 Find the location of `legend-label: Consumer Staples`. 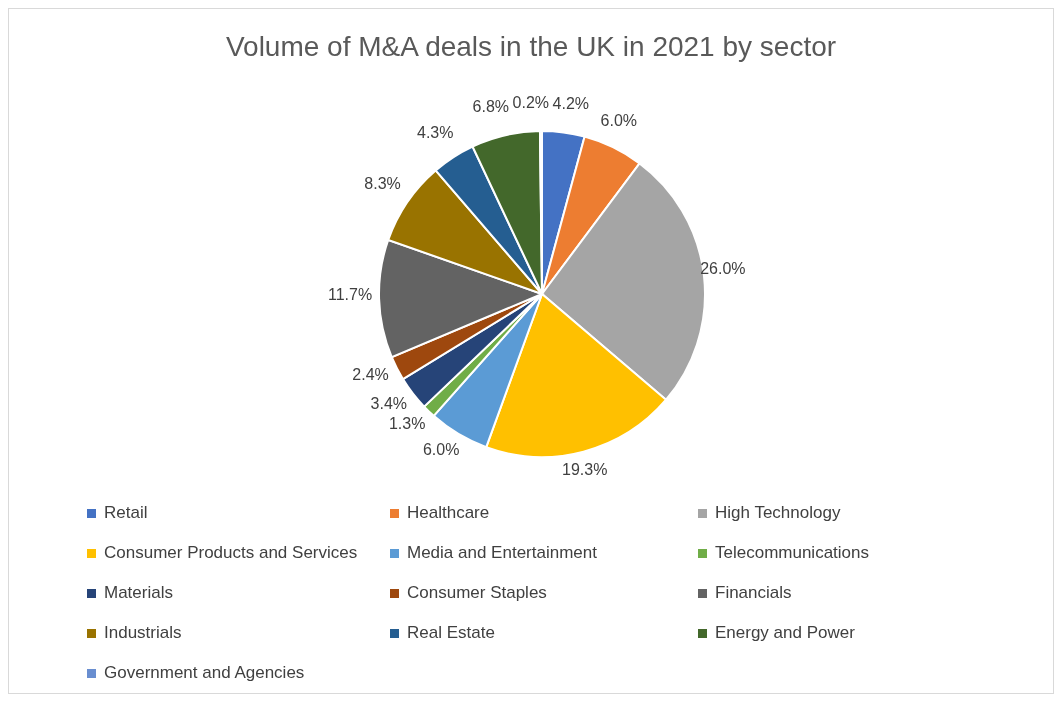

legend-label: Consumer Staples is located at coordinates (477, 593).